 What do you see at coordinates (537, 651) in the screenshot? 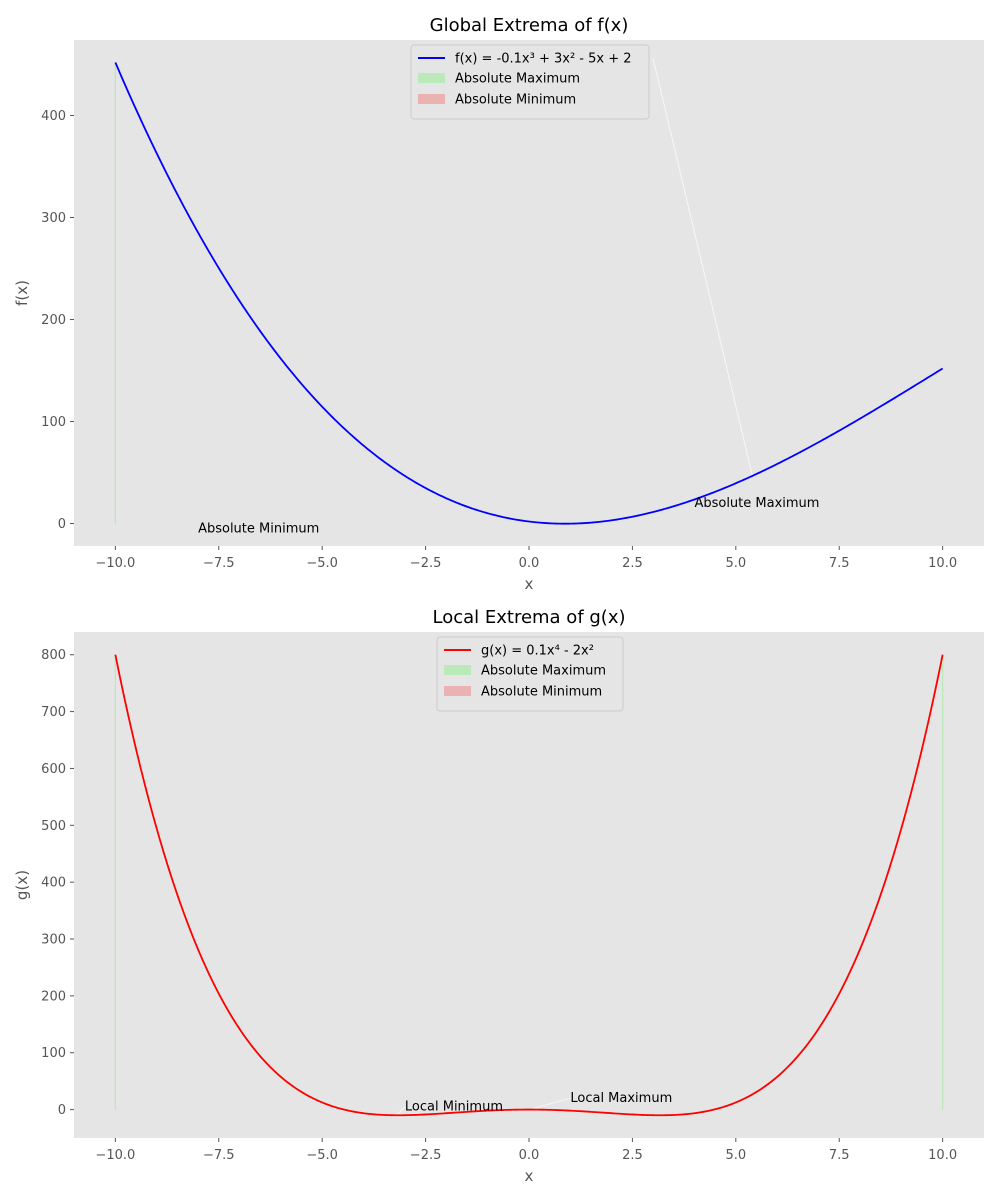
I see `legend-entry-series: g(x) = 0.1x⁴ - 2x²` at bounding box center [537, 651].